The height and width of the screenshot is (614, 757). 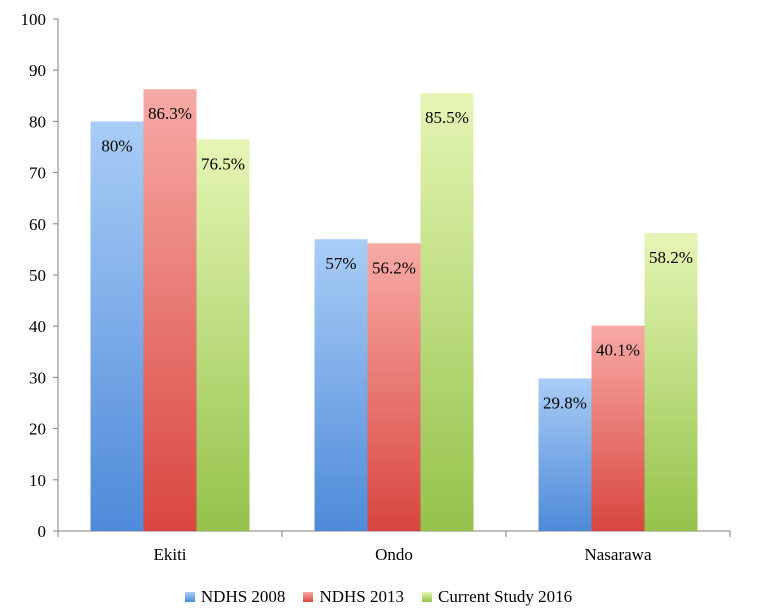 I want to click on data-label: 57%, so click(x=340, y=263).